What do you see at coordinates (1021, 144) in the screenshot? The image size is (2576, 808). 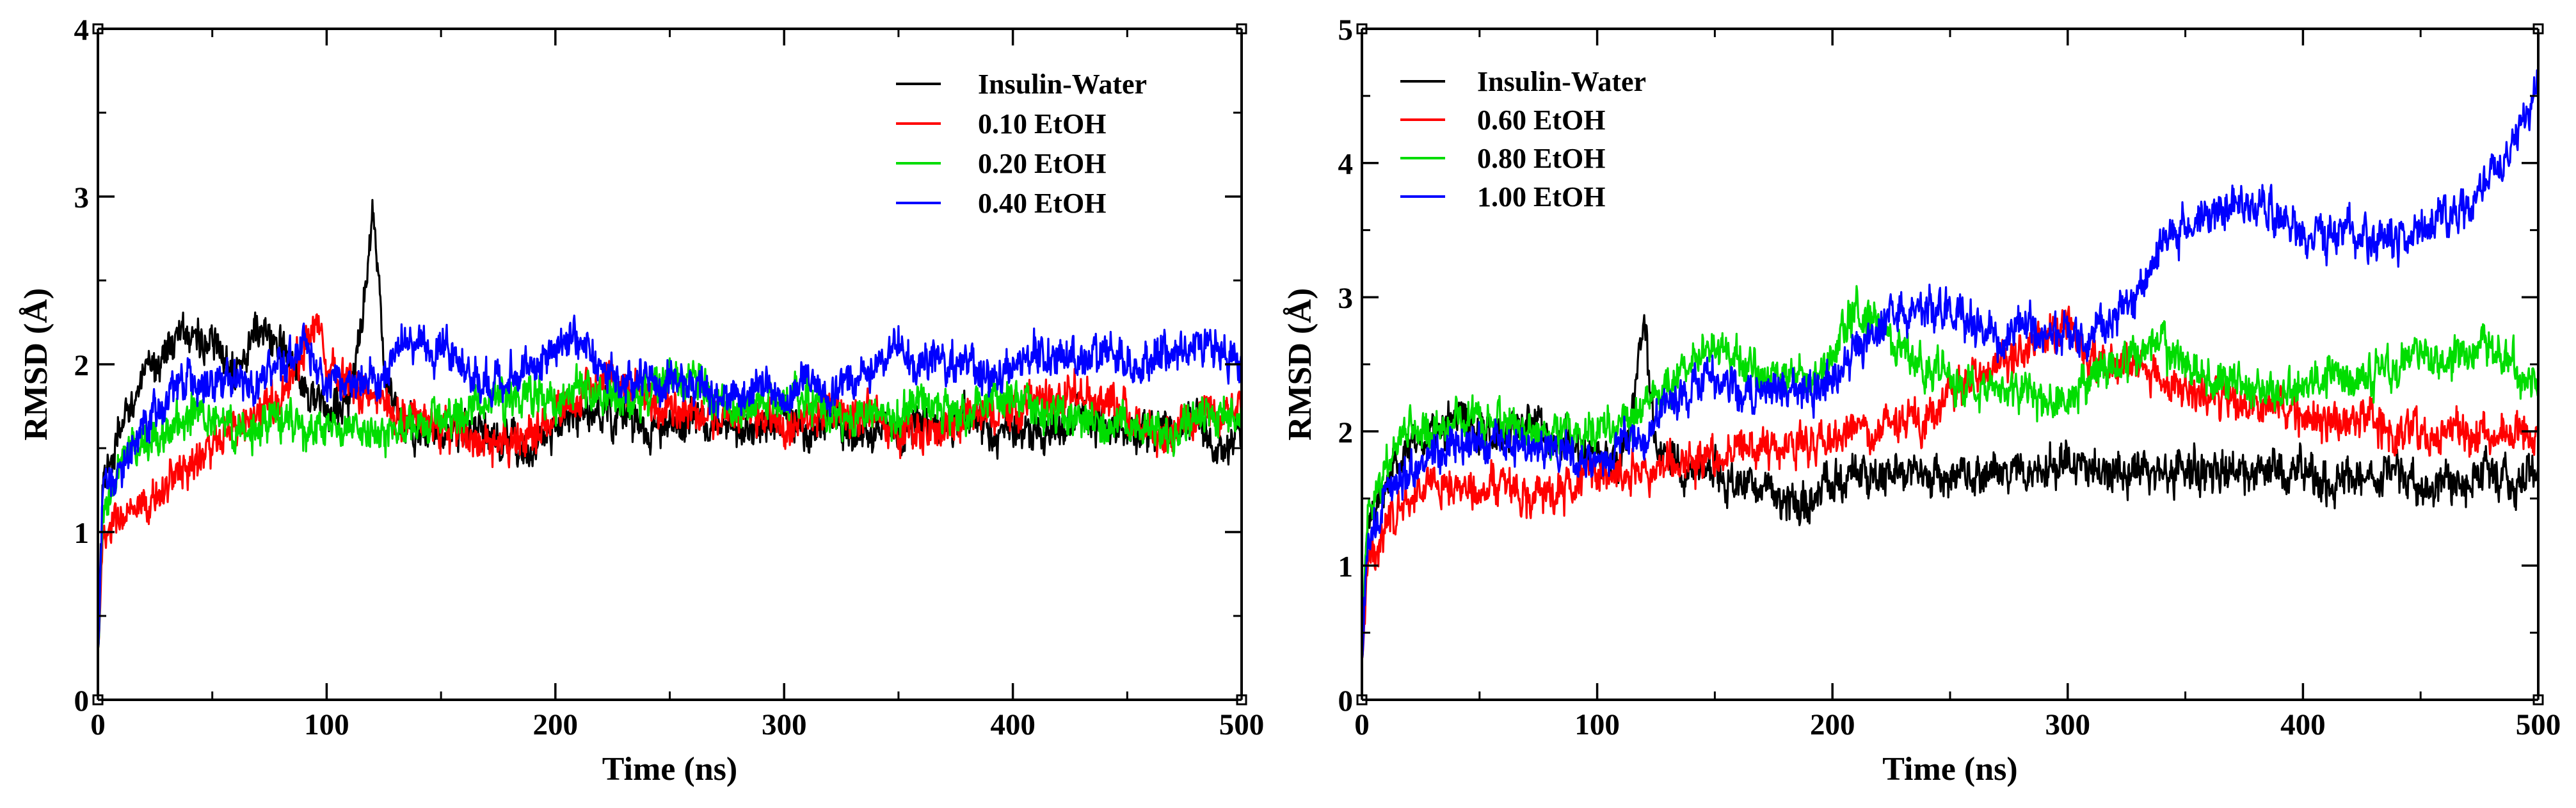 I see `legend: Insulin-Water 0.10 EtOH 0.20 EtOH 0.40 EtOH` at bounding box center [1021, 144].